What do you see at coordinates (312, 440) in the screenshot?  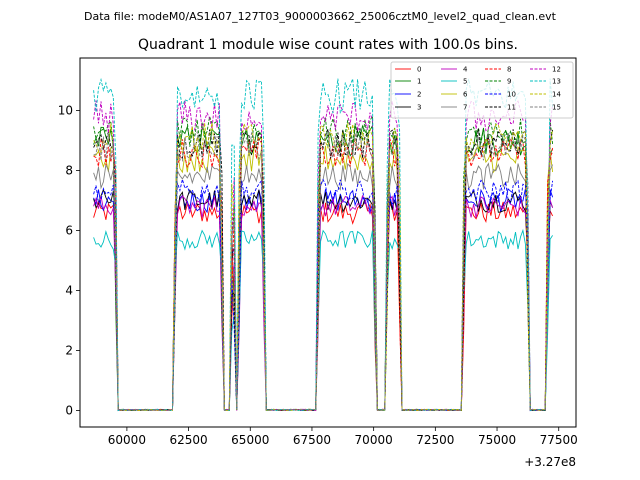 I see `x-tick-label: 67500` at bounding box center [312, 440].